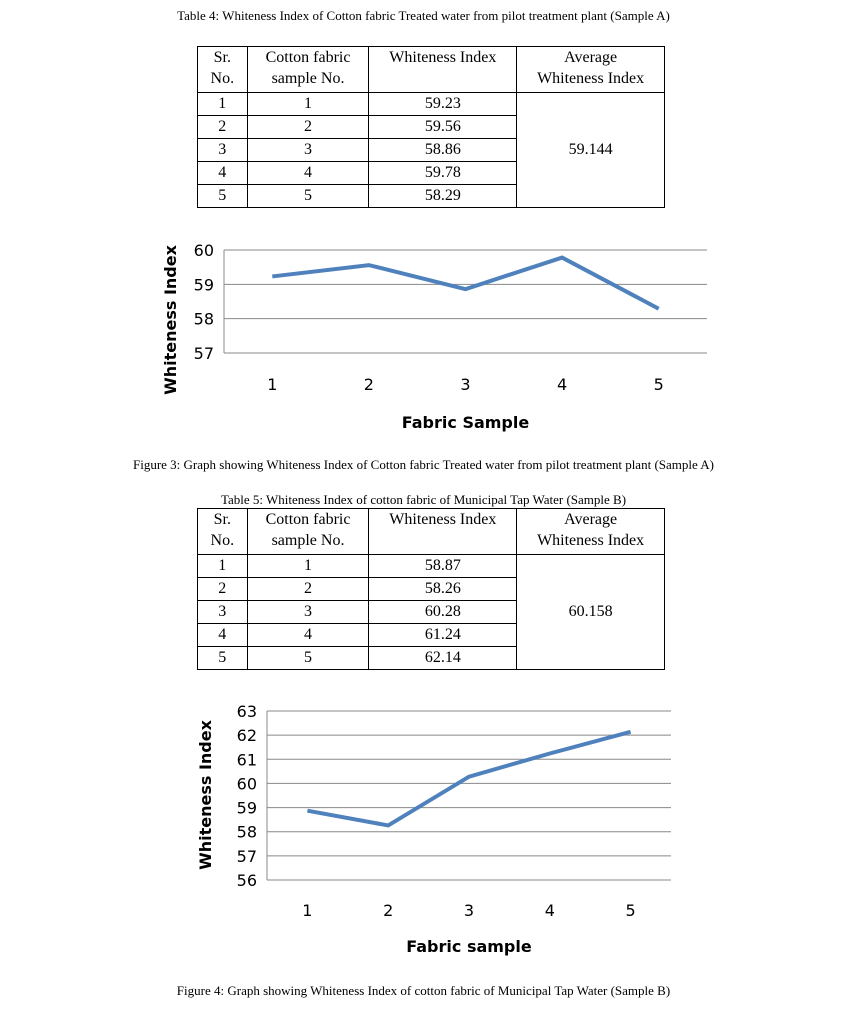 The height and width of the screenshot is (1014, 847). I want to click on cell-wi: 62.14, so click(443, 658).